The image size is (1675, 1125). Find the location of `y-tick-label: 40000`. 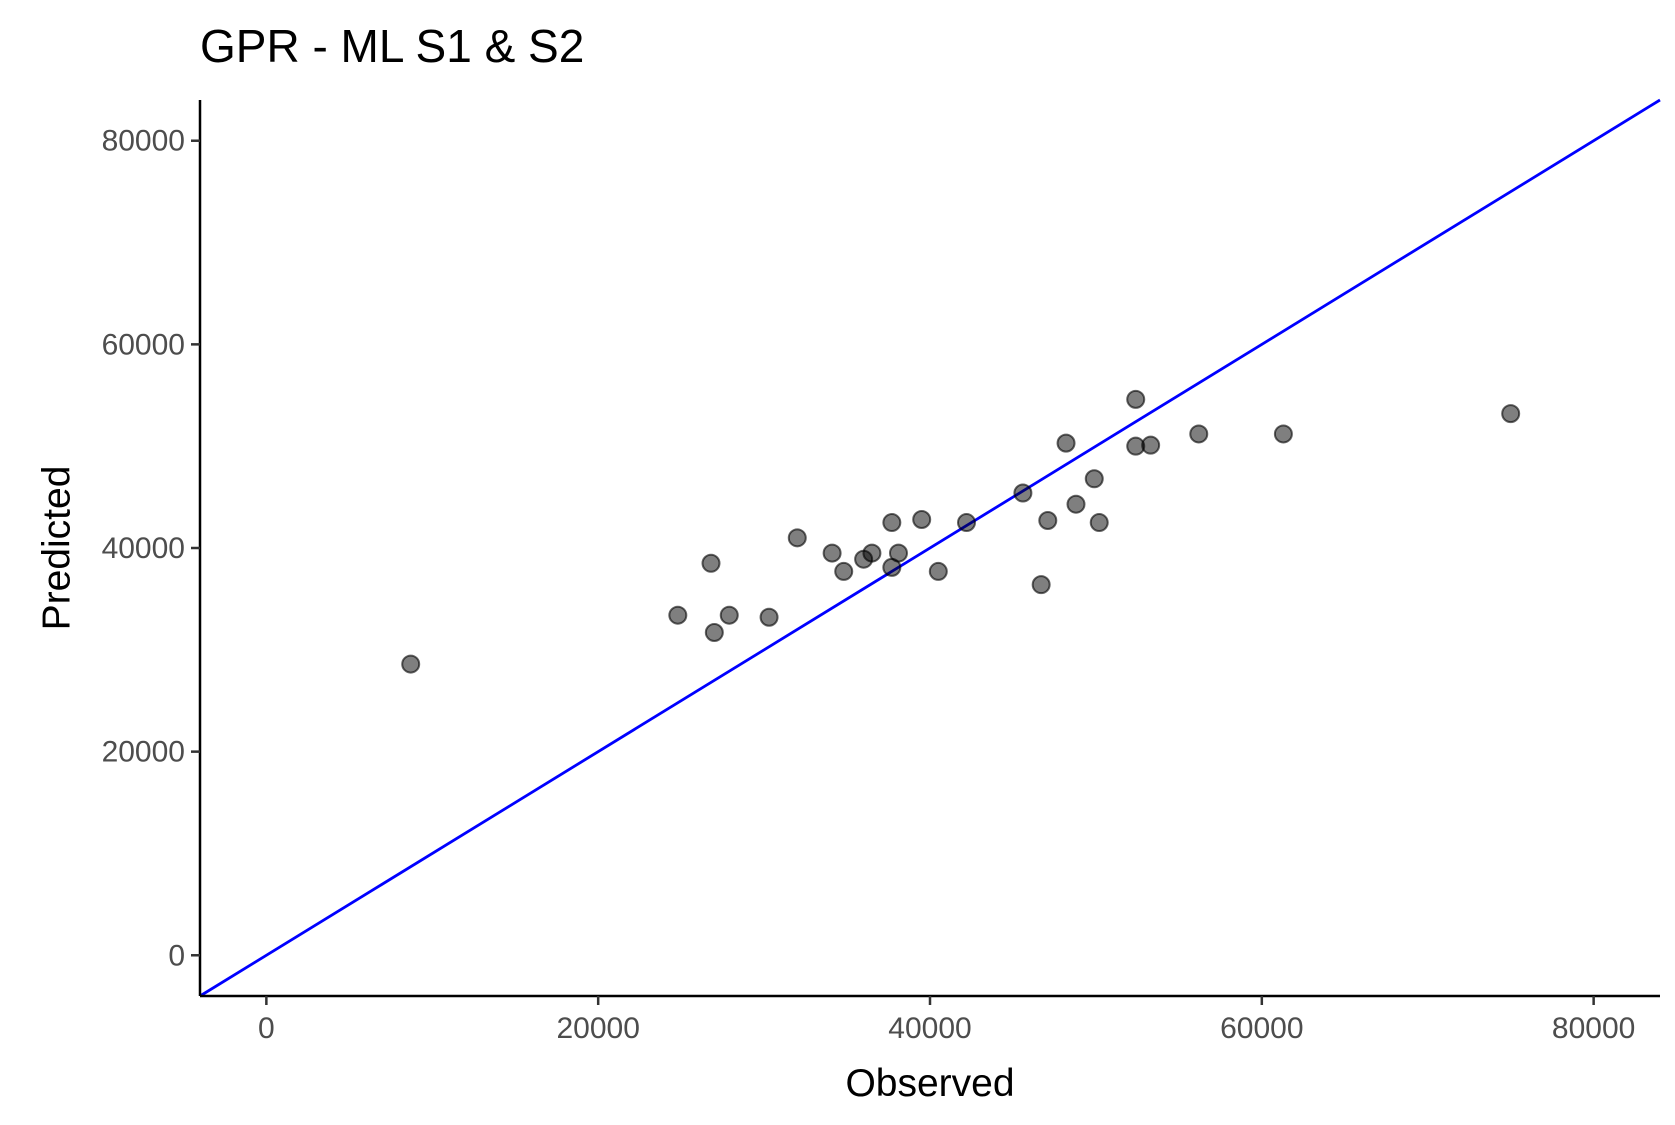

y-tick-label: 40000 is located at coordinates (143, 548).